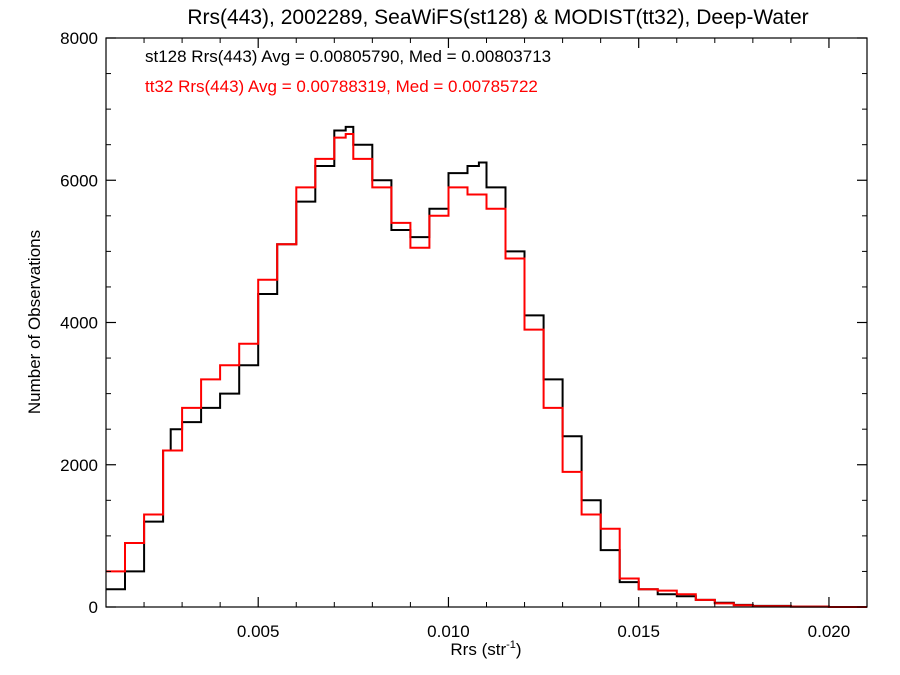 Image resolution: width=900 pixels, height=675 pixels. What do you see at coordinates (829, 631) in the screenshot?
I see `x-tick-label: 0.020` at bounding box center [829, 631].